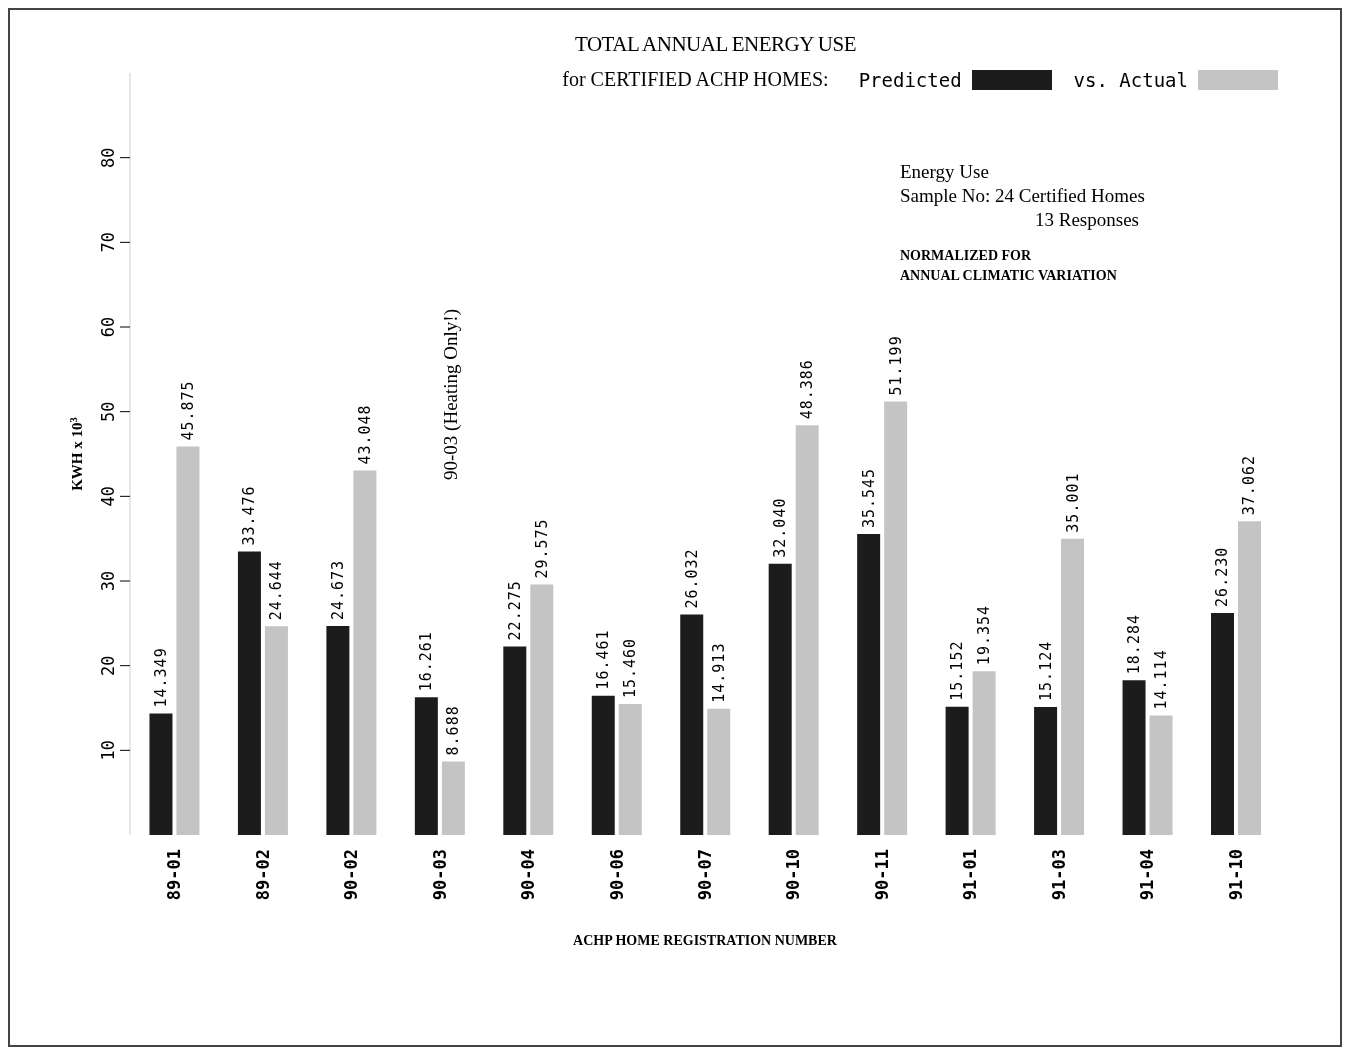 The image size is (1352, 1057). Describe the element at coordinates (705, 940) in the screenshot. I see `x-axis-title: ACHP HOME REGISTRATION NUMBER` at that location.